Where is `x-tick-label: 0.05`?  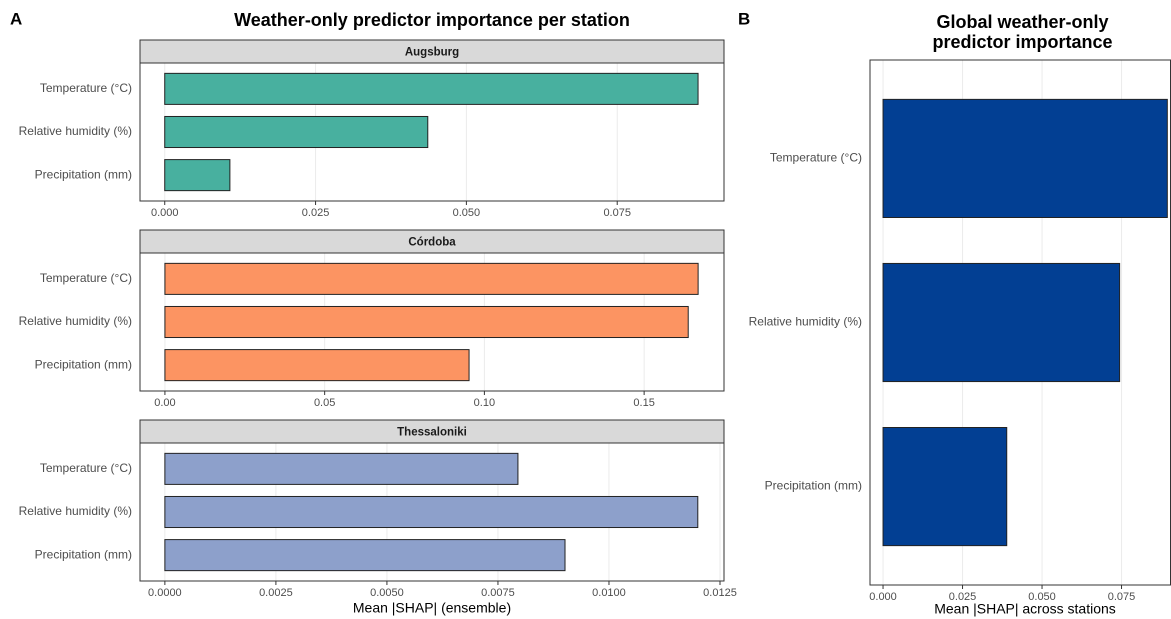
x-tick-label: 0.05 is located at coordinates (324, 403).